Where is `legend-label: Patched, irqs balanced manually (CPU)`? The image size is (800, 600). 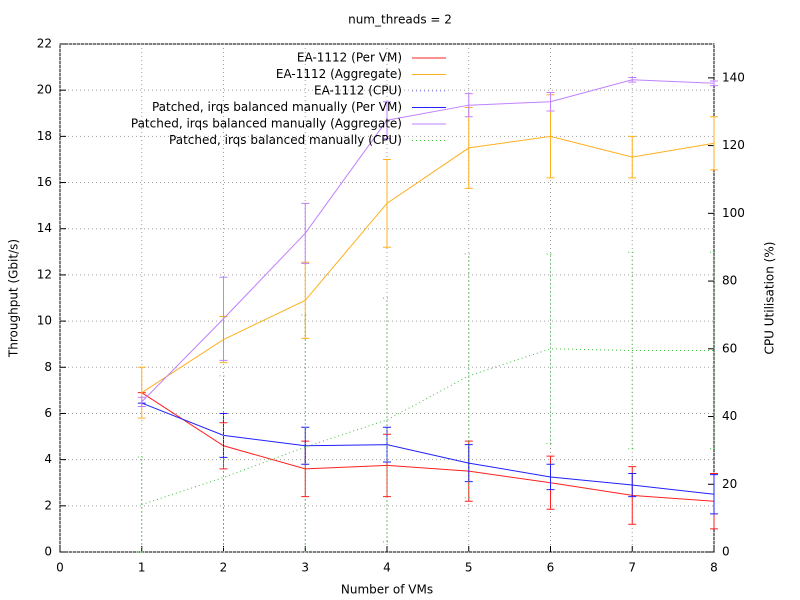
legend-label: Patched, irqs balanced manually (CPU) is located at coordinates (285, 140).